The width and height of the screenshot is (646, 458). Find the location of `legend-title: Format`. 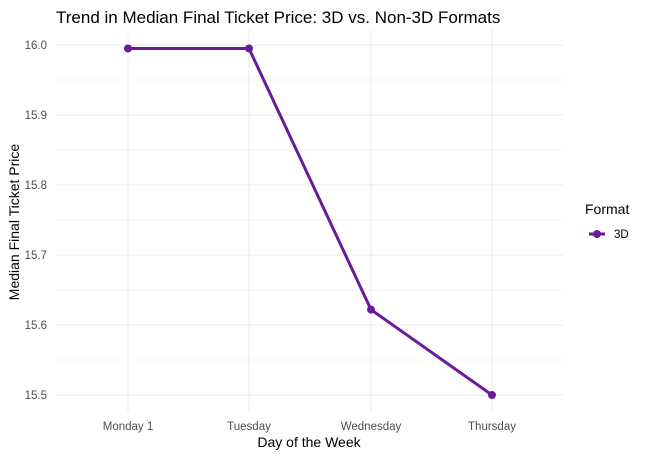

legend-title: Format is located at coordinates (607, 209).